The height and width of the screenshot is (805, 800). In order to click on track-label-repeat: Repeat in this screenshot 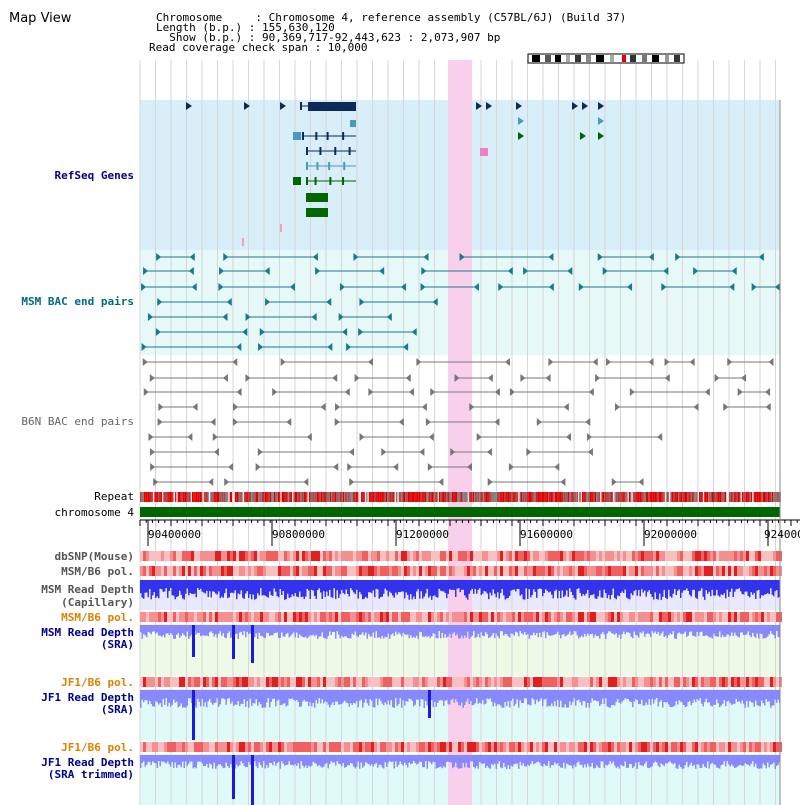, I will do `click(114, 496)`.